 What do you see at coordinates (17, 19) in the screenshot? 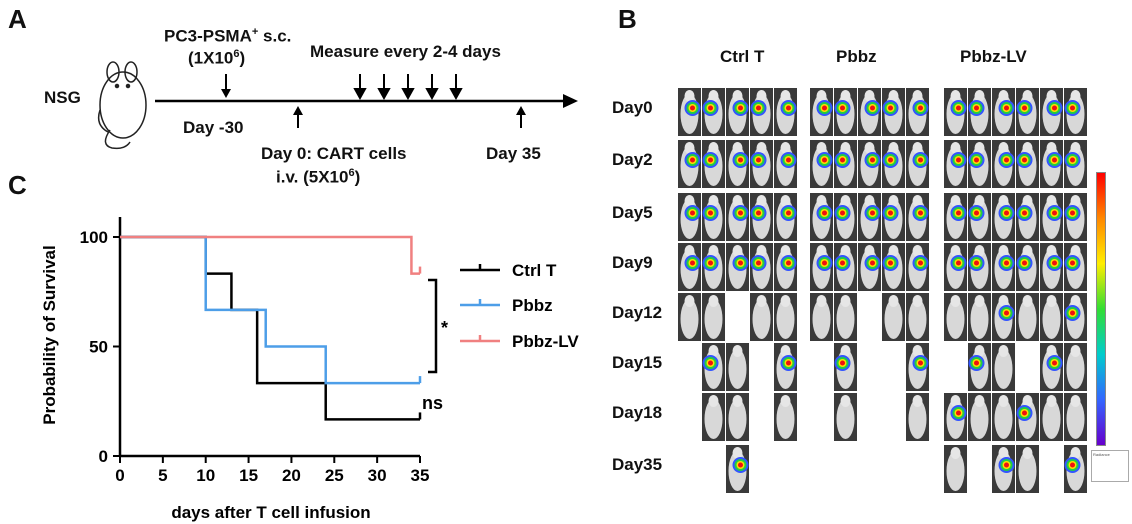
I see `panel-a-letter: A` at bounding box center [17, 19].